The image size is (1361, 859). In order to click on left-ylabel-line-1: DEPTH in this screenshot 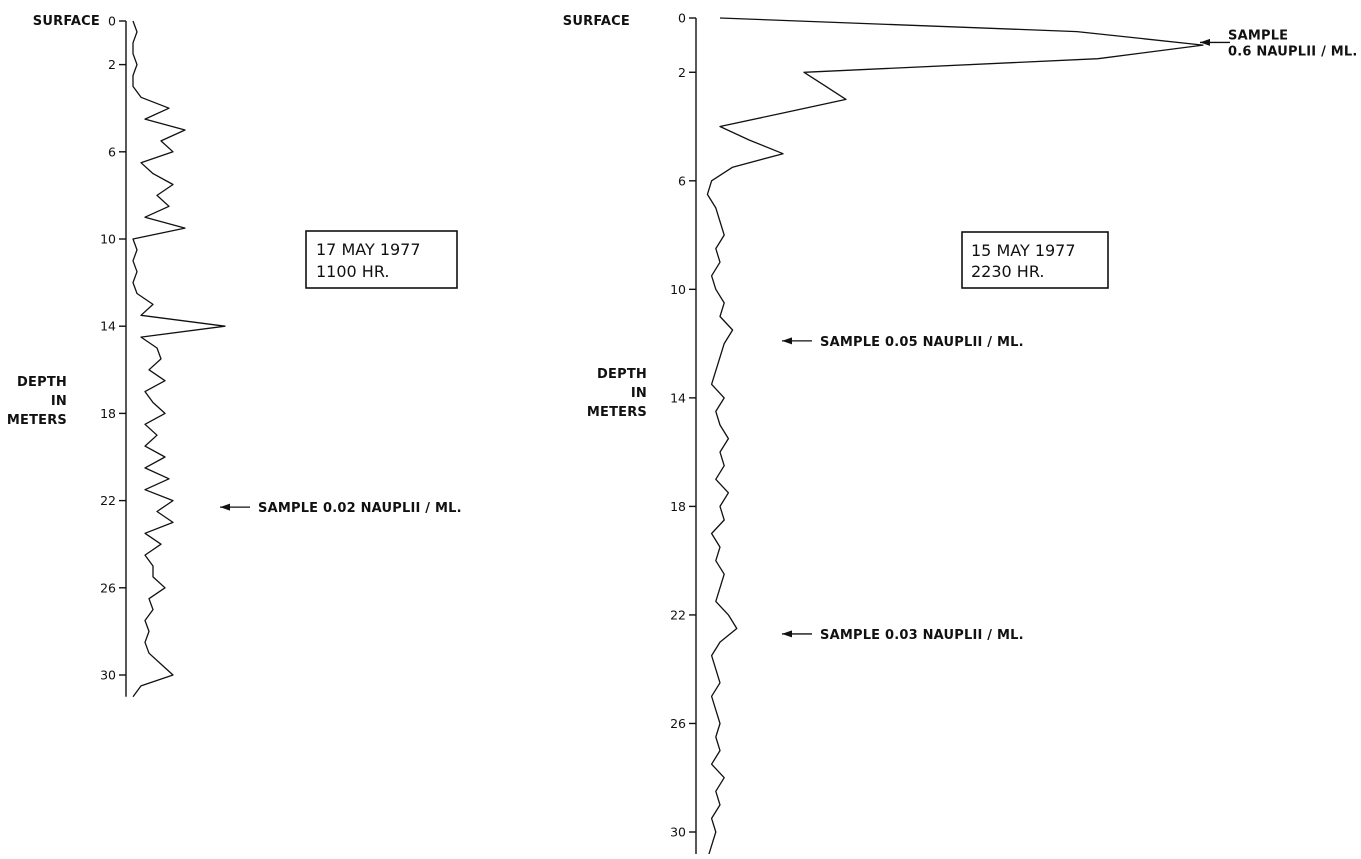, I will do `click(42, 382)`.